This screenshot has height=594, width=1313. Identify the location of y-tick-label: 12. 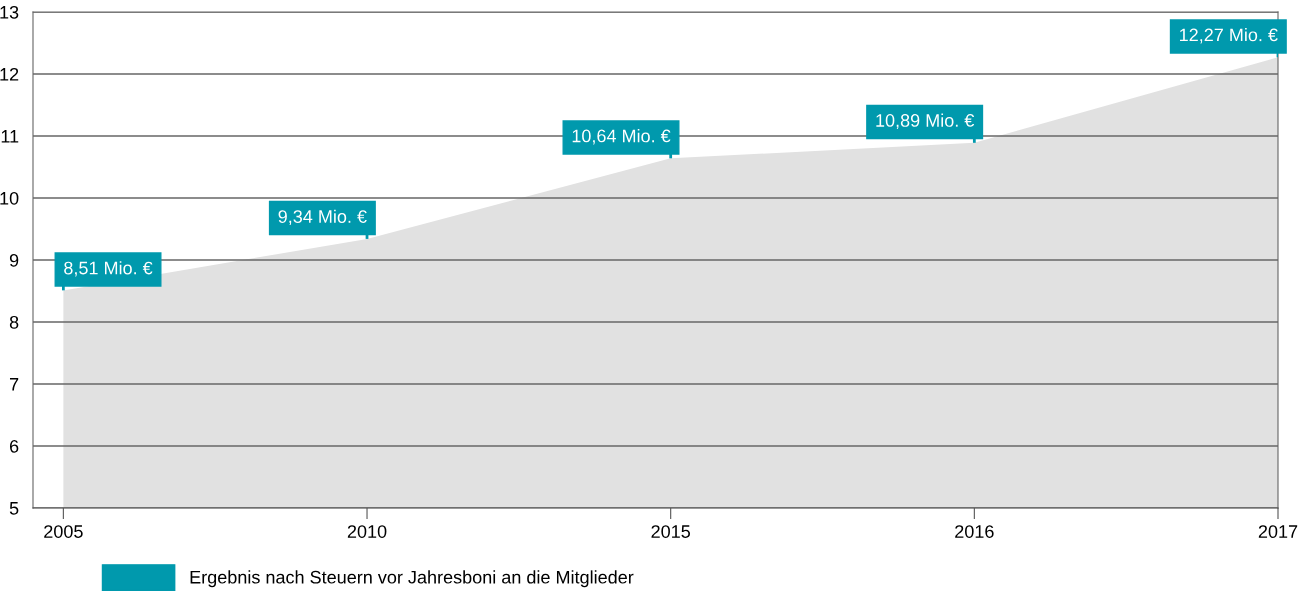
(9, 74).